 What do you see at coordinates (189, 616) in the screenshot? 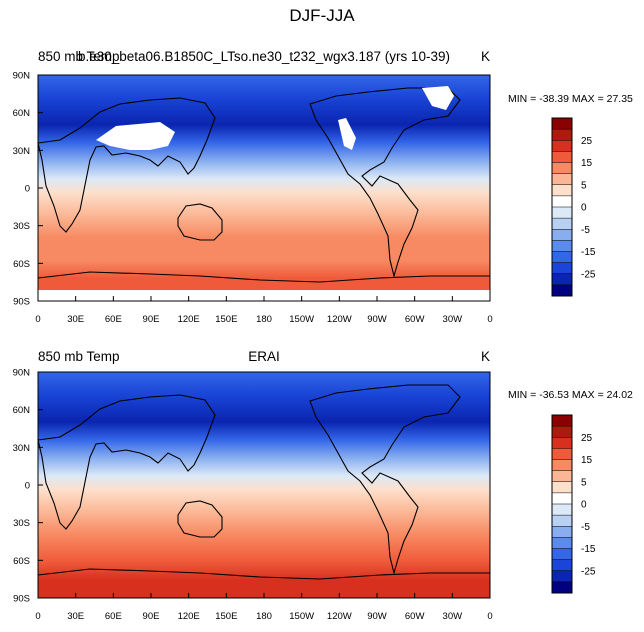
I see `panel-2-x-tick-label: 120E` at bounding box center [189, 616].